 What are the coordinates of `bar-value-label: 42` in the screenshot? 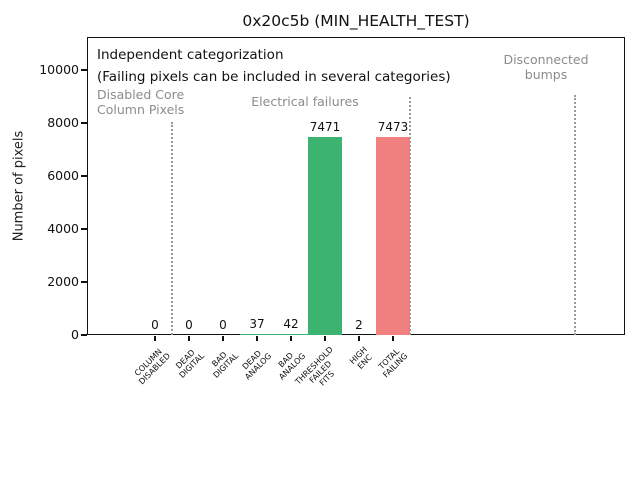 It's located at (291, 324).